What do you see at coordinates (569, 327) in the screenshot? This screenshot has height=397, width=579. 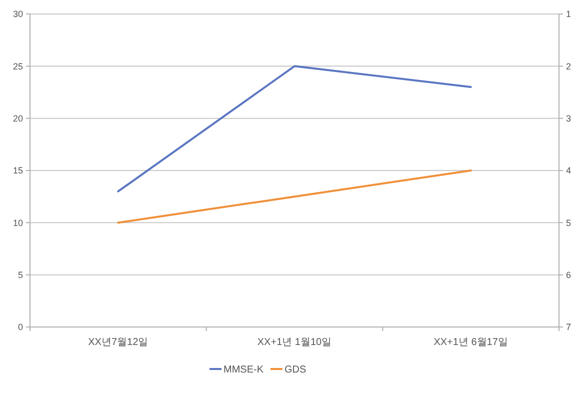 I see `y2-tick-label: 7` at bounding box center [569, 327].